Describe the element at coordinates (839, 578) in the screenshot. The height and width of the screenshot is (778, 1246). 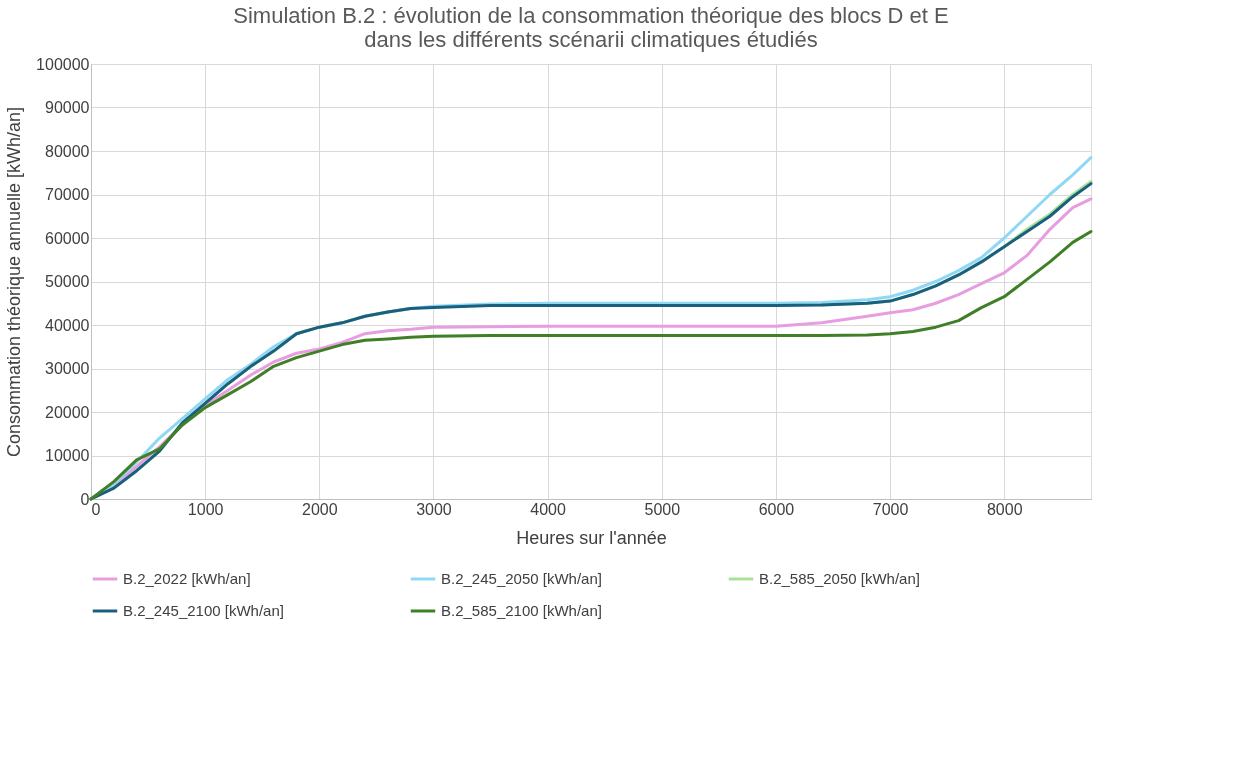
I see `legend-label: B.2_585_2050 [kWh/an]` at that location.